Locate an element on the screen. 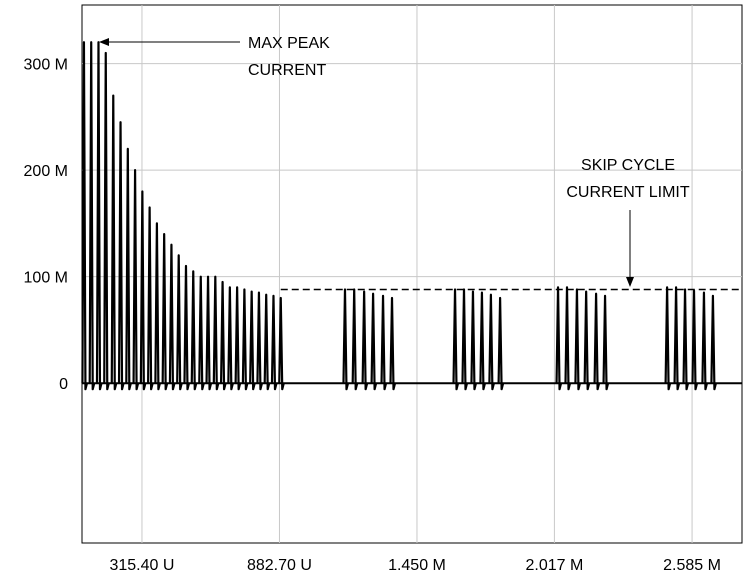  x-tick-label: 1.450 M is located at coordinates (417, 565).